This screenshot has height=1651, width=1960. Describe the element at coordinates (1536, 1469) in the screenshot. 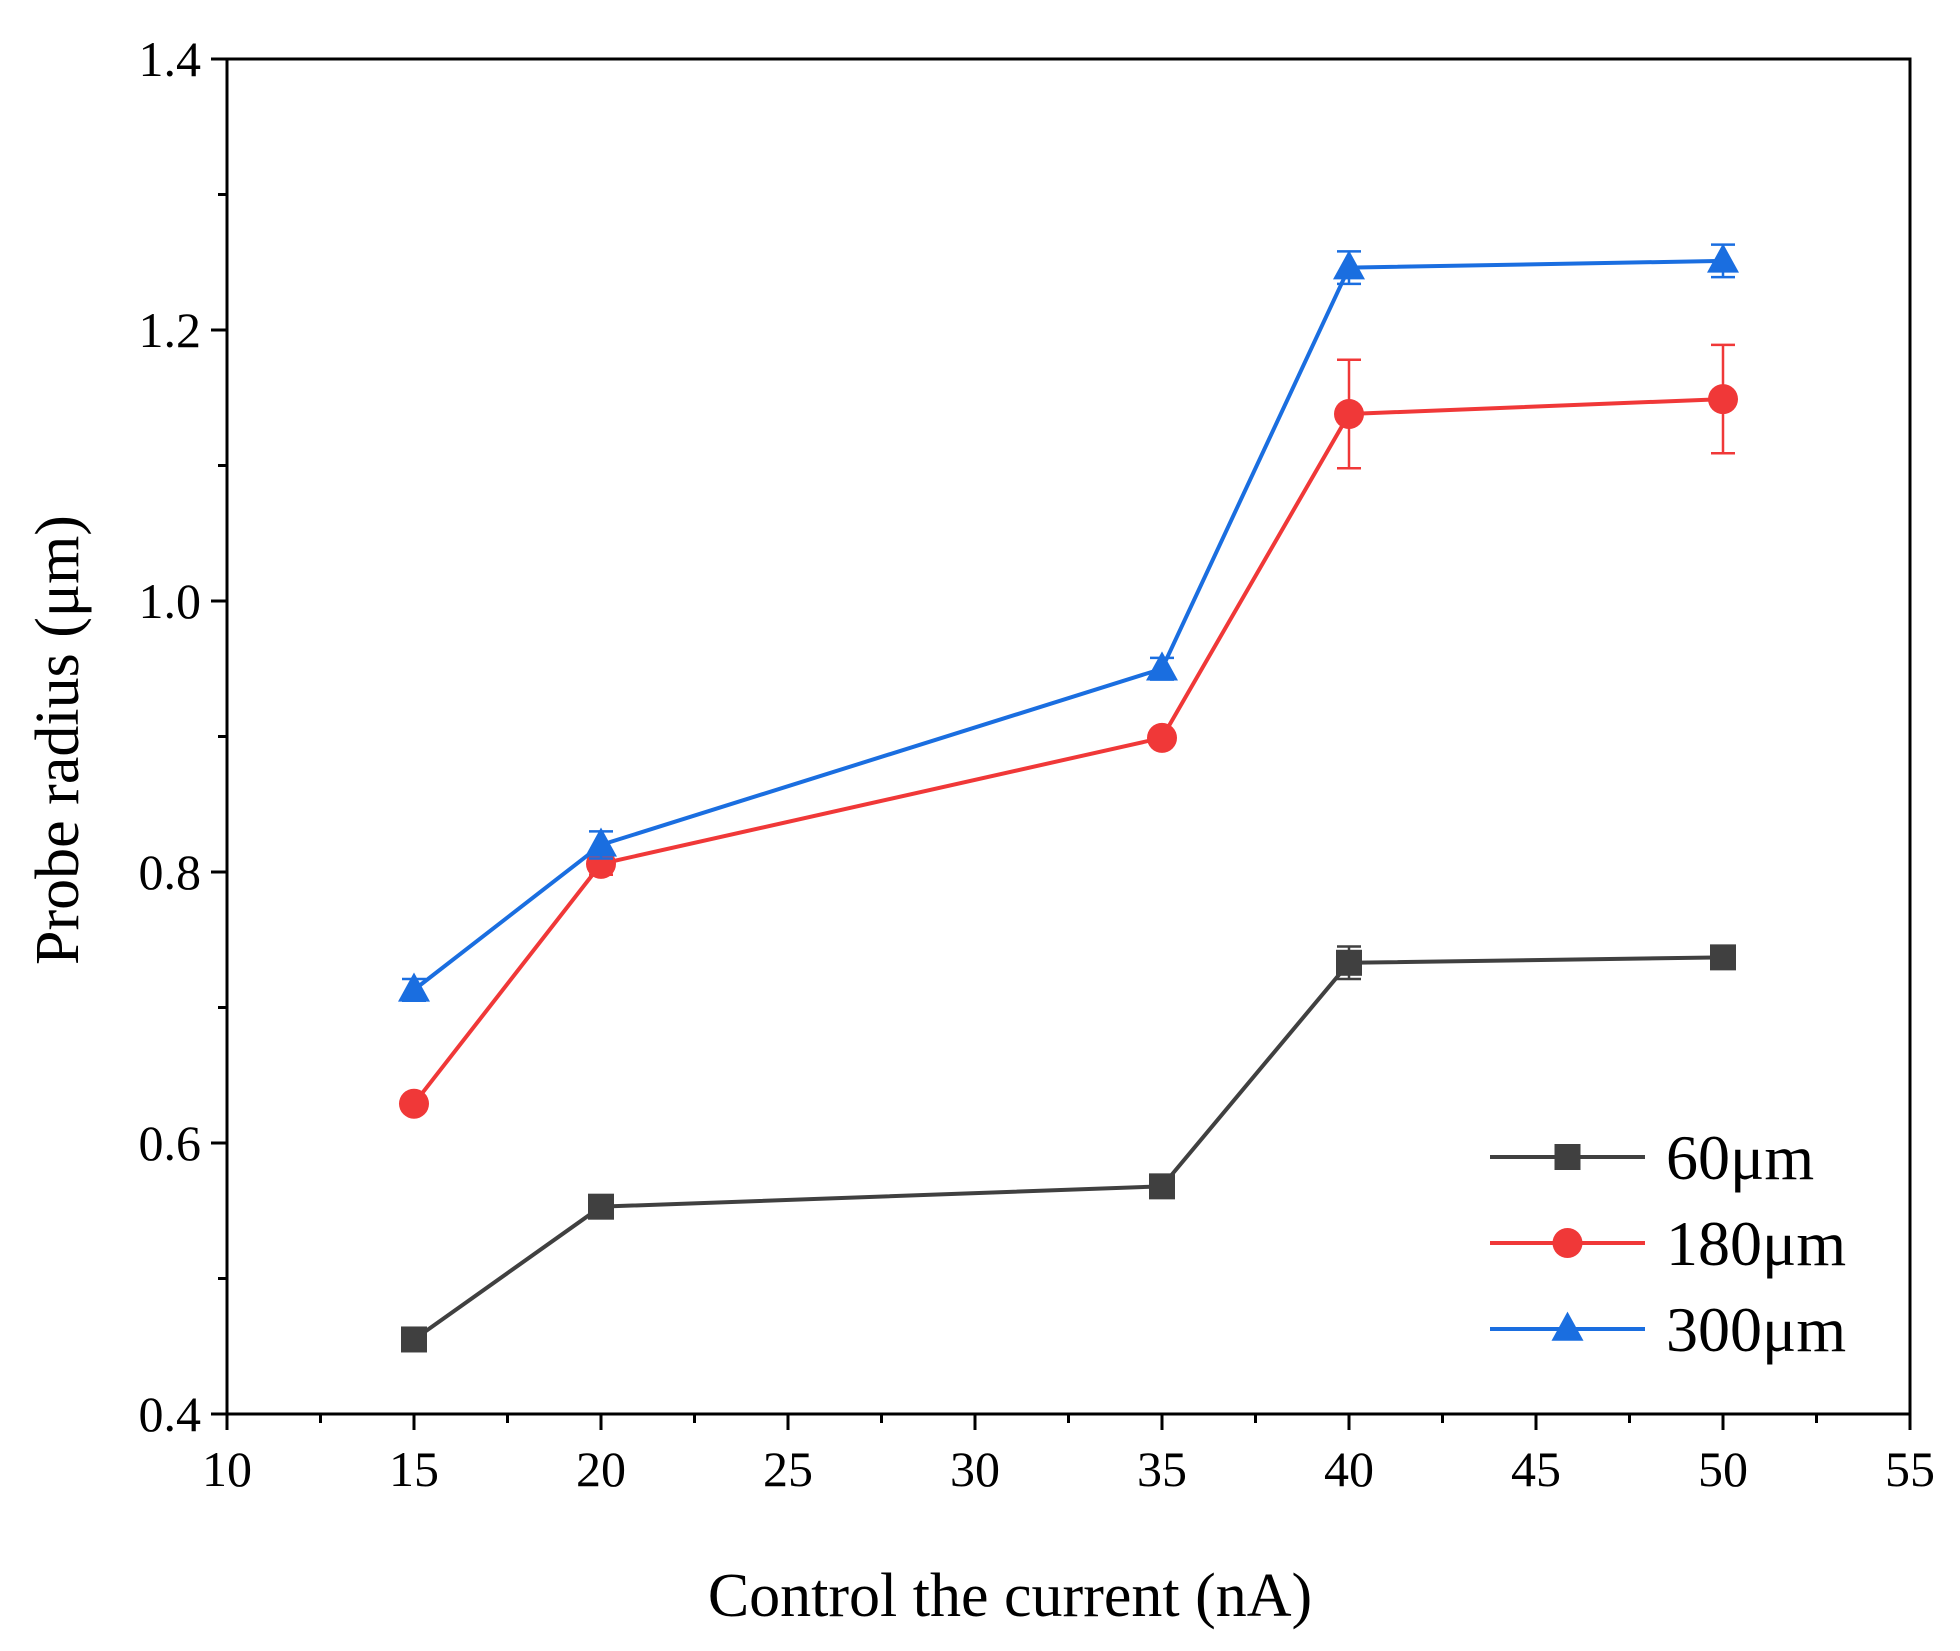

I see `x-tick-label: 45` at that location.